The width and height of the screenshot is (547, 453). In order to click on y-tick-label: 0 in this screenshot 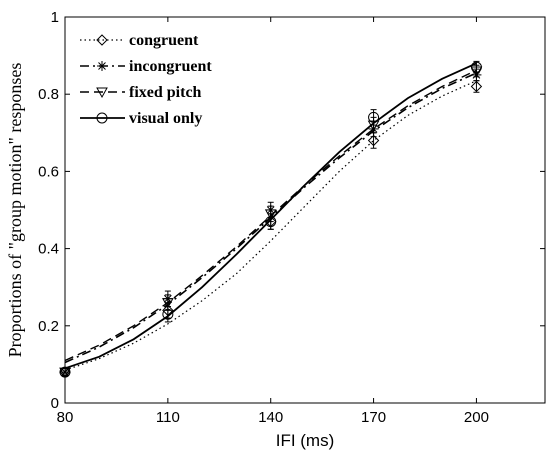, I will do `click(55, 403)`.